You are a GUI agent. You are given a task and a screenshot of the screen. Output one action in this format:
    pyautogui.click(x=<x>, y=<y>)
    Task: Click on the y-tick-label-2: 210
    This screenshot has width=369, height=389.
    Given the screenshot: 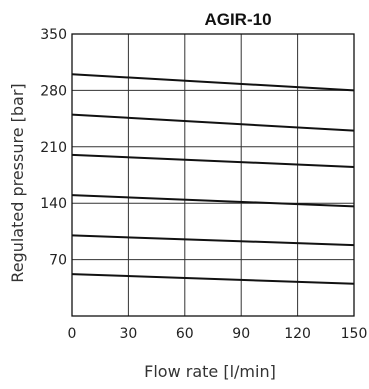 What is the action you would take?
    pyautogui.click(x=53, y=148)
    